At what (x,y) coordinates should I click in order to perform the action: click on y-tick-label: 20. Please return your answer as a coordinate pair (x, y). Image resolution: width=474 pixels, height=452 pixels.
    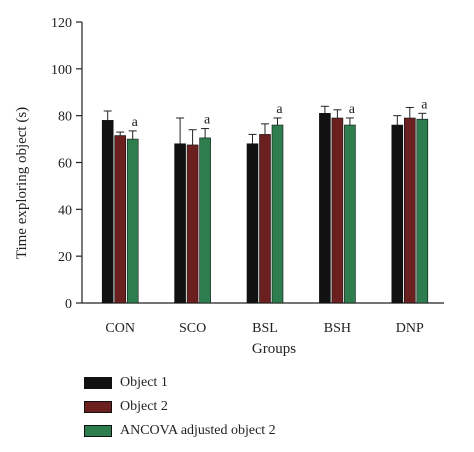
    Looking at the image, I should click on (65, 257).